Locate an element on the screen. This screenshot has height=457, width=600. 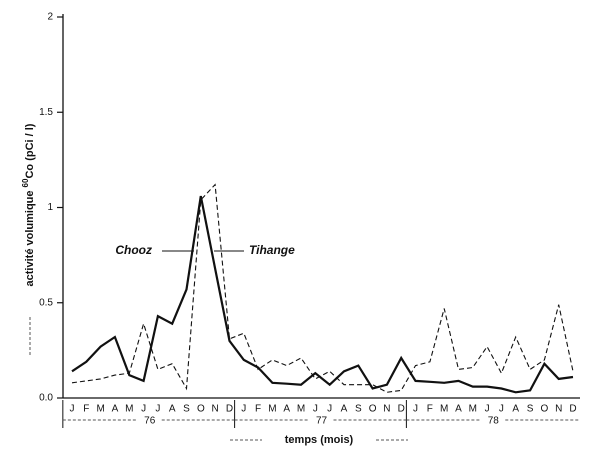
legend-label: Tihange is located at coordinates (272, 250).